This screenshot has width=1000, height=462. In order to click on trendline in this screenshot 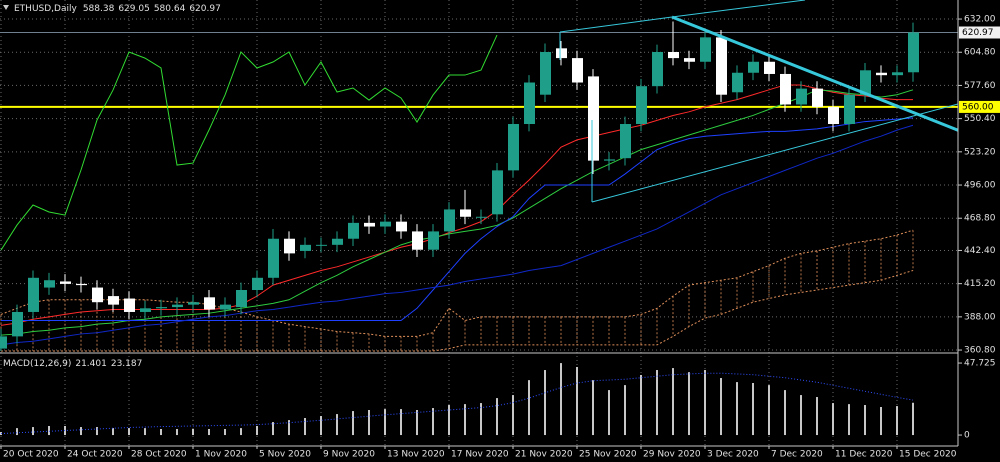, I will do `click(814, 73)`.